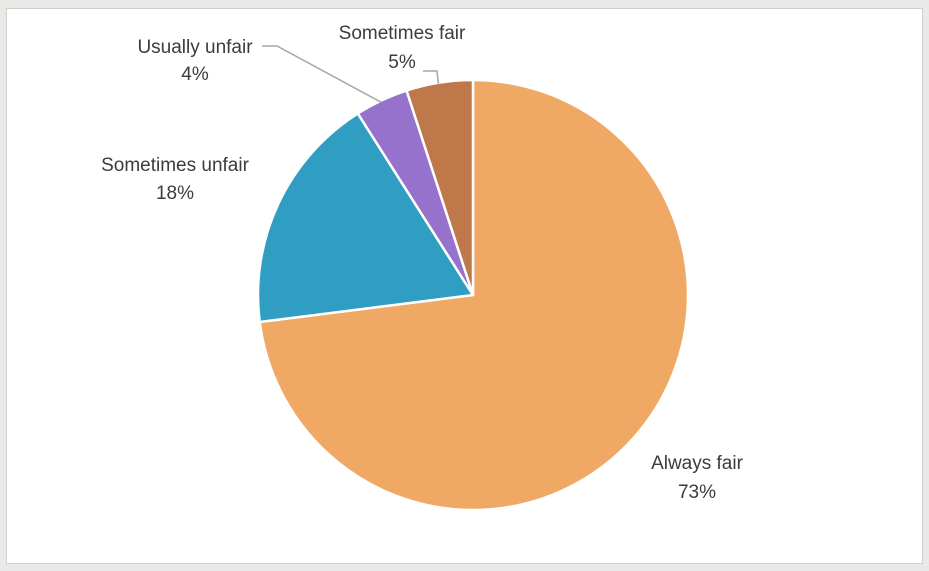  I want to click on slice-percent-sometimes-fair: 5%, so click(402, 62).